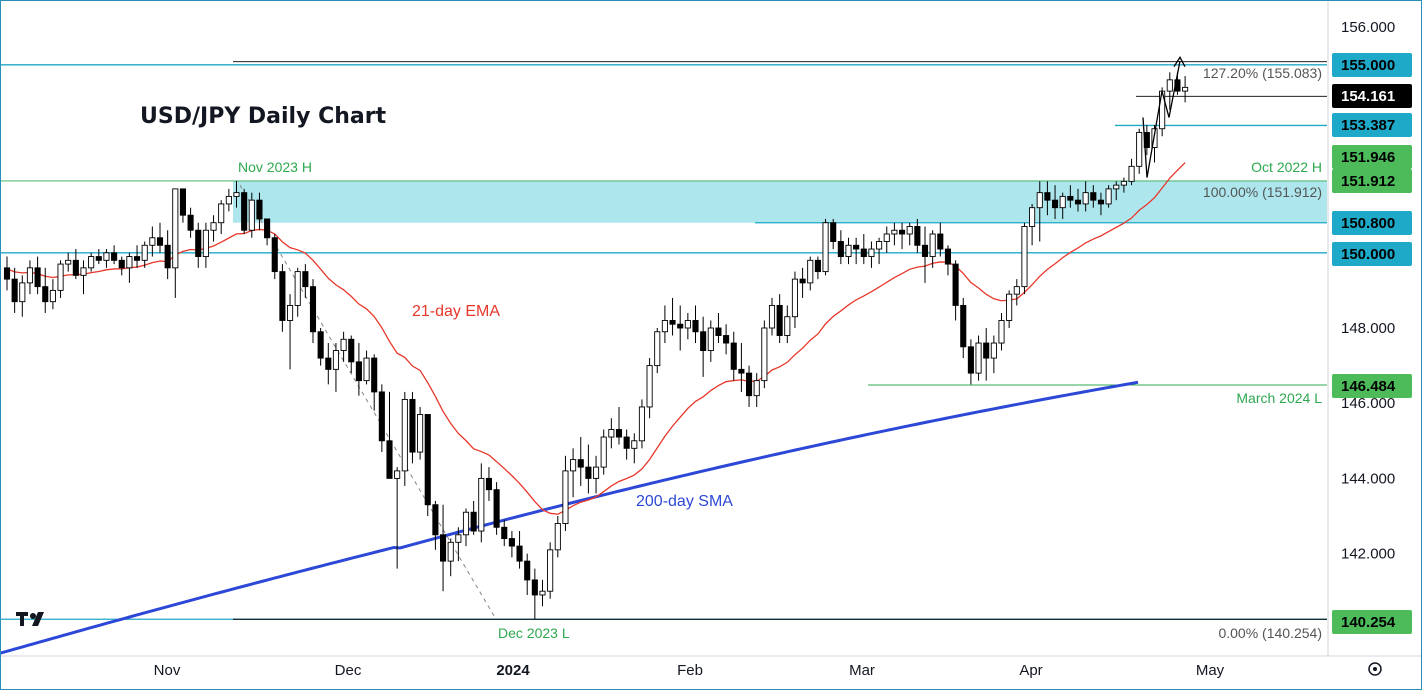 The height and width of the screenshot is (690, 1422). Describe the element at coordinates (1179, 61) in the screenshot. I see `projection-arrowhead` at that location.